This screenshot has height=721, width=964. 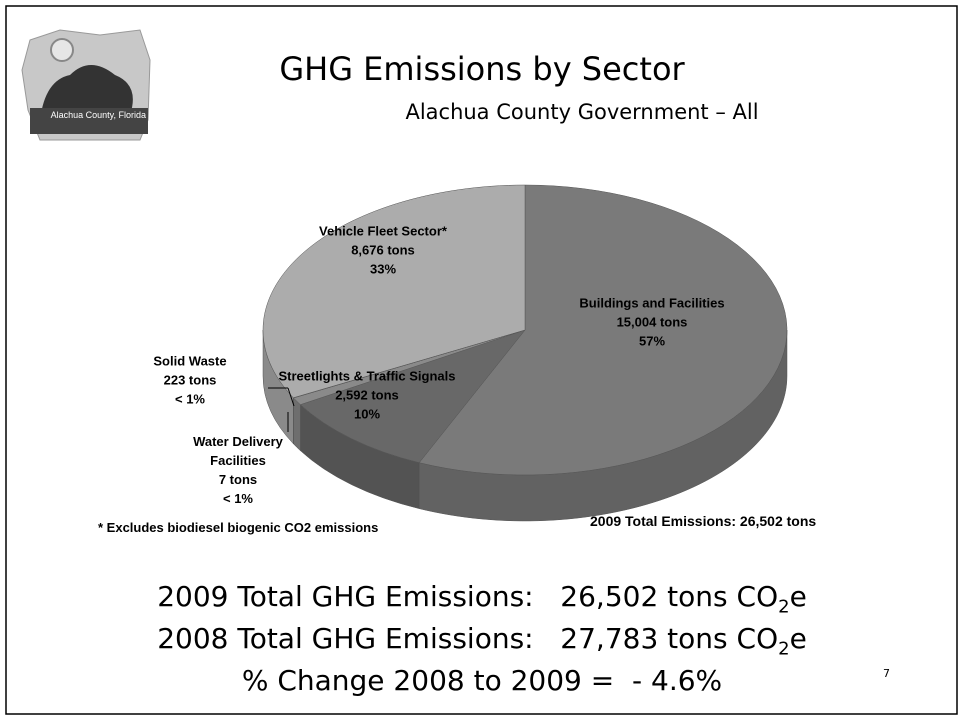 I want to click on summary-label: % Change 2008 to 2009 = - 4.6%, so click(x=482, y=680).